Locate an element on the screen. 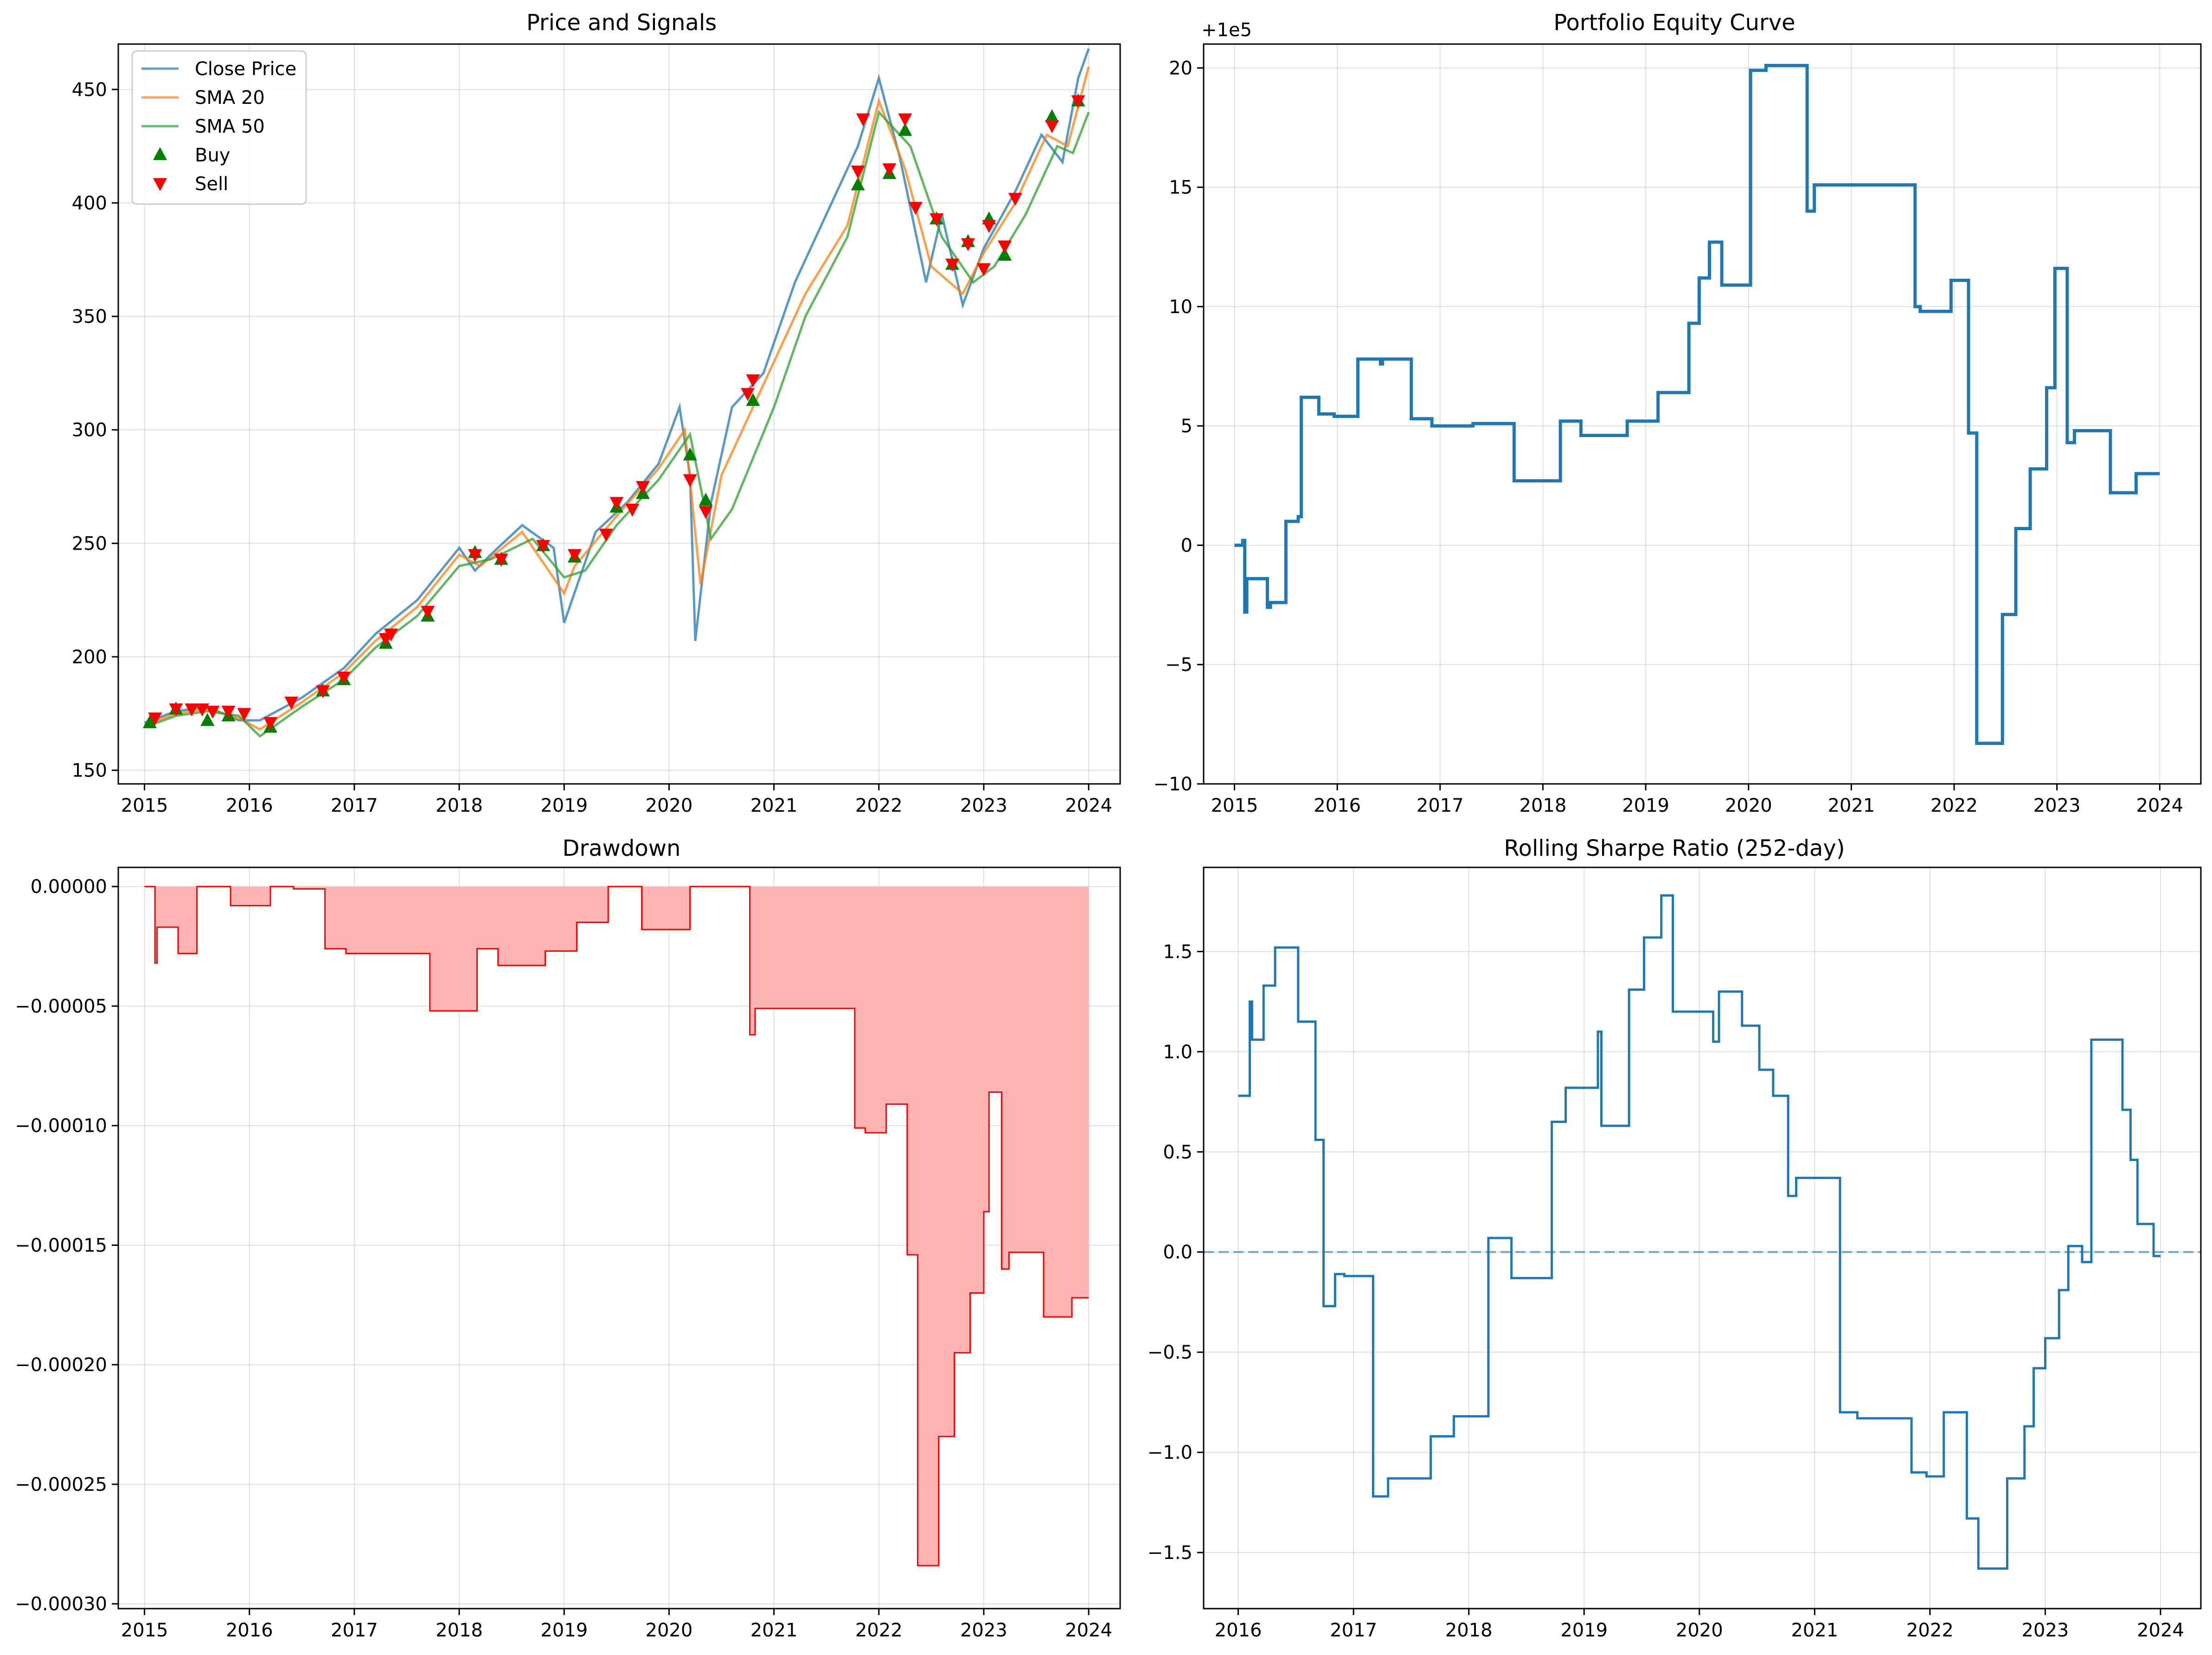  legend-box is located at coordinates (219, 127).